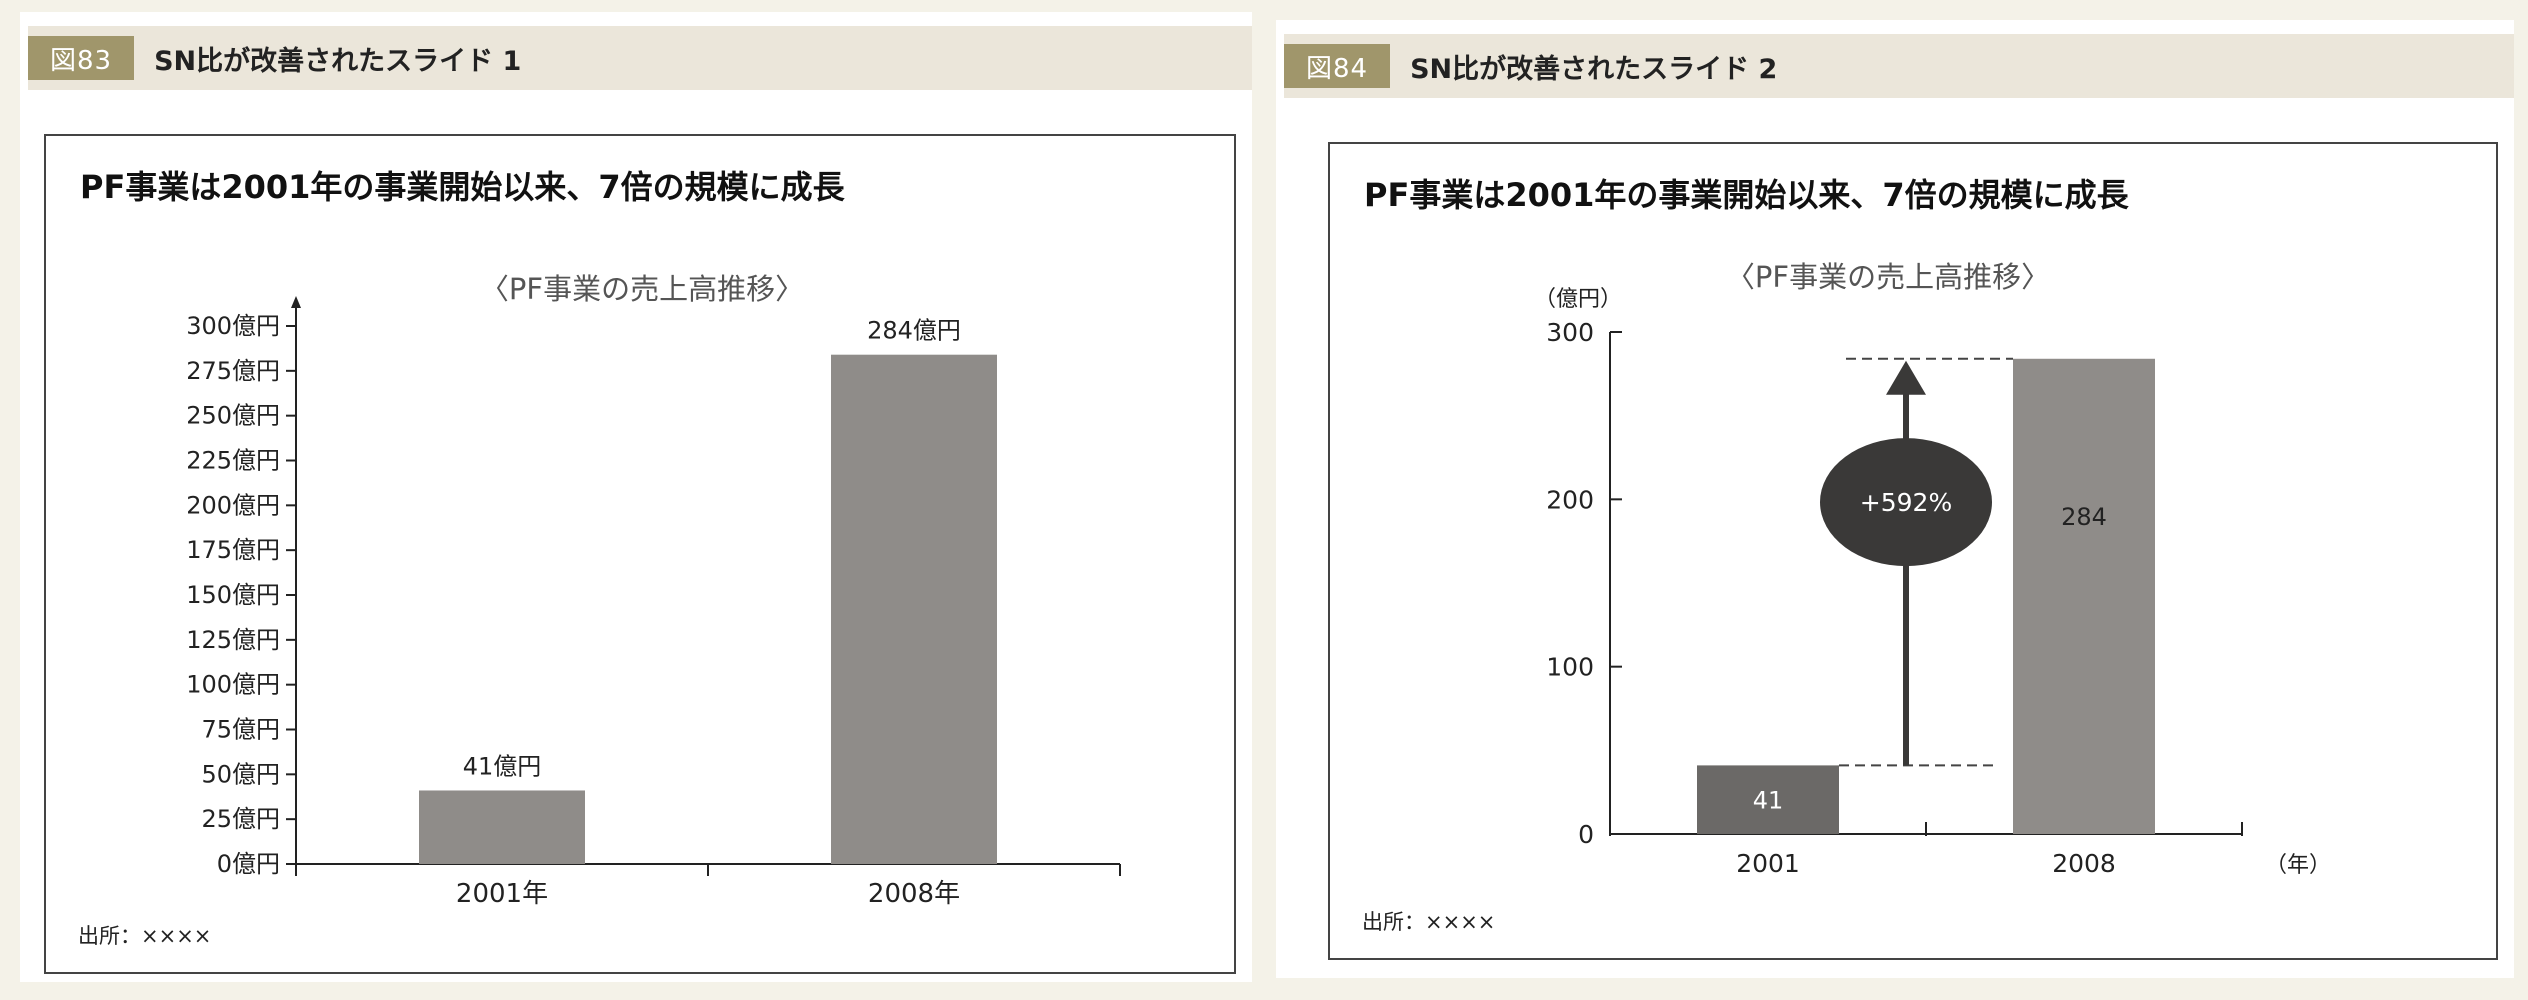  What do you see at coordinates (233, 595) in the screenshot?
I see `y-tick-label: 150億円` at bounding box center [233, 595].